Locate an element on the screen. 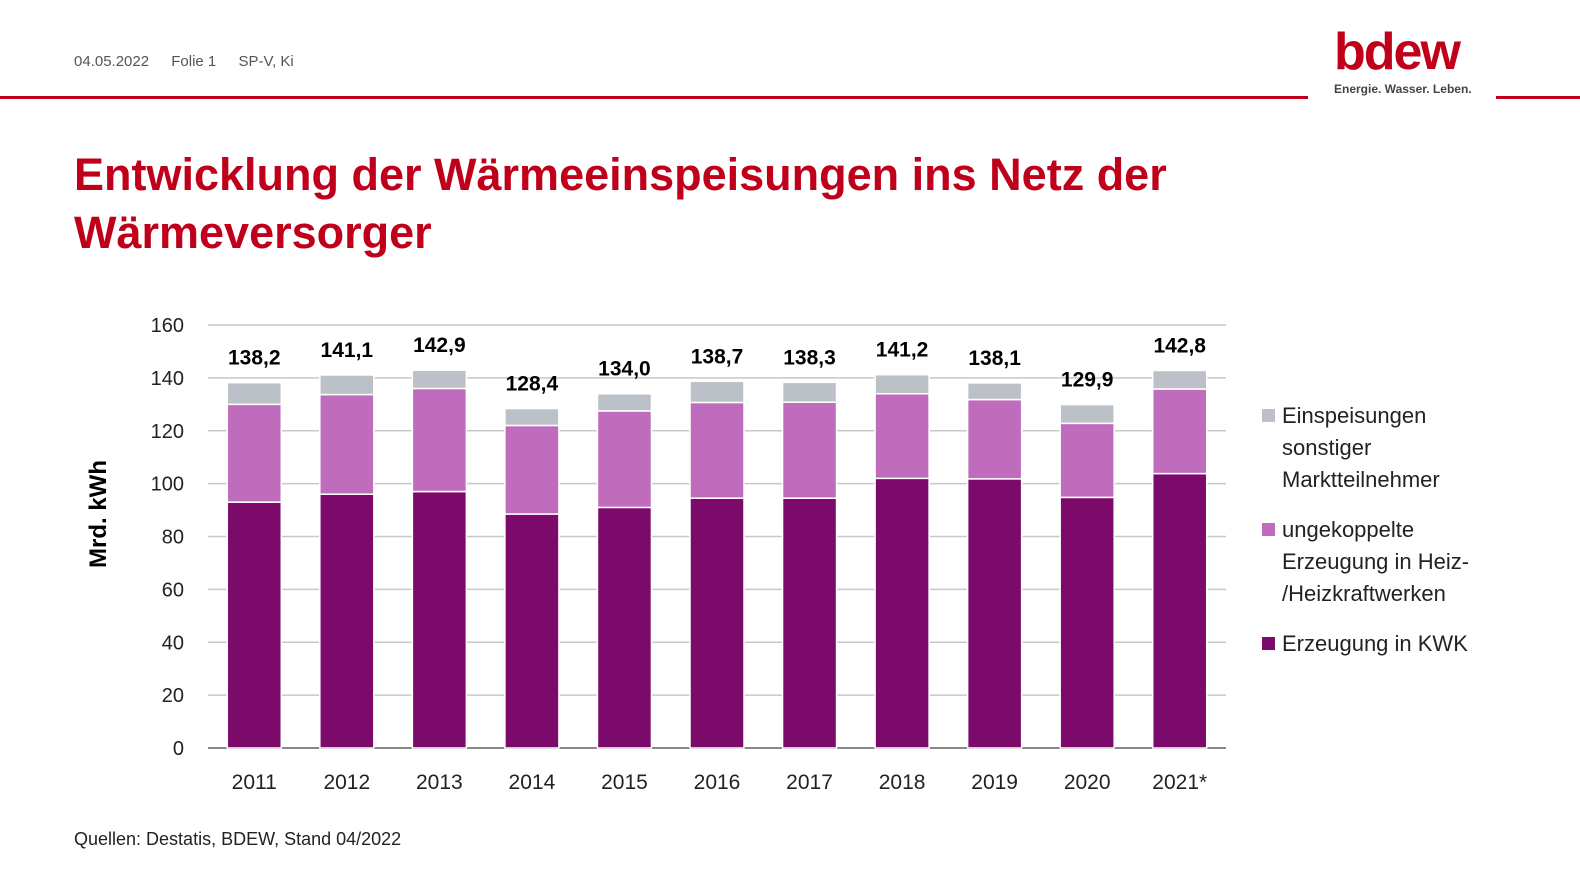 This screenshot has width=1580, height=889. y-axis-ticks: 0 20 40 60 80 100 120 140 160 is located at coordinates (167, 537).